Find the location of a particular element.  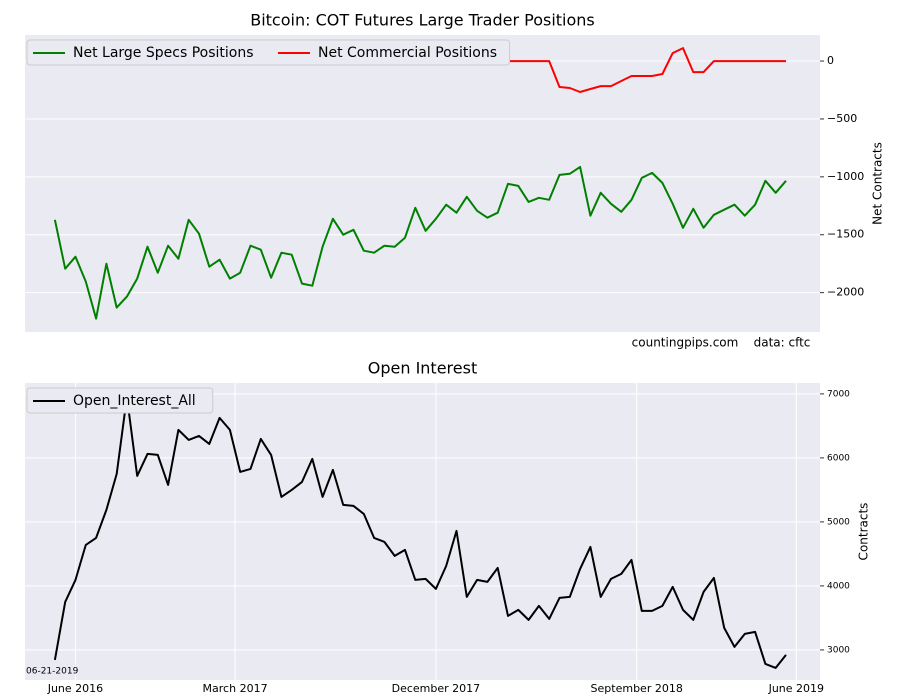

y-axis-label: Net Contracts is located at coordinates (878, 183).